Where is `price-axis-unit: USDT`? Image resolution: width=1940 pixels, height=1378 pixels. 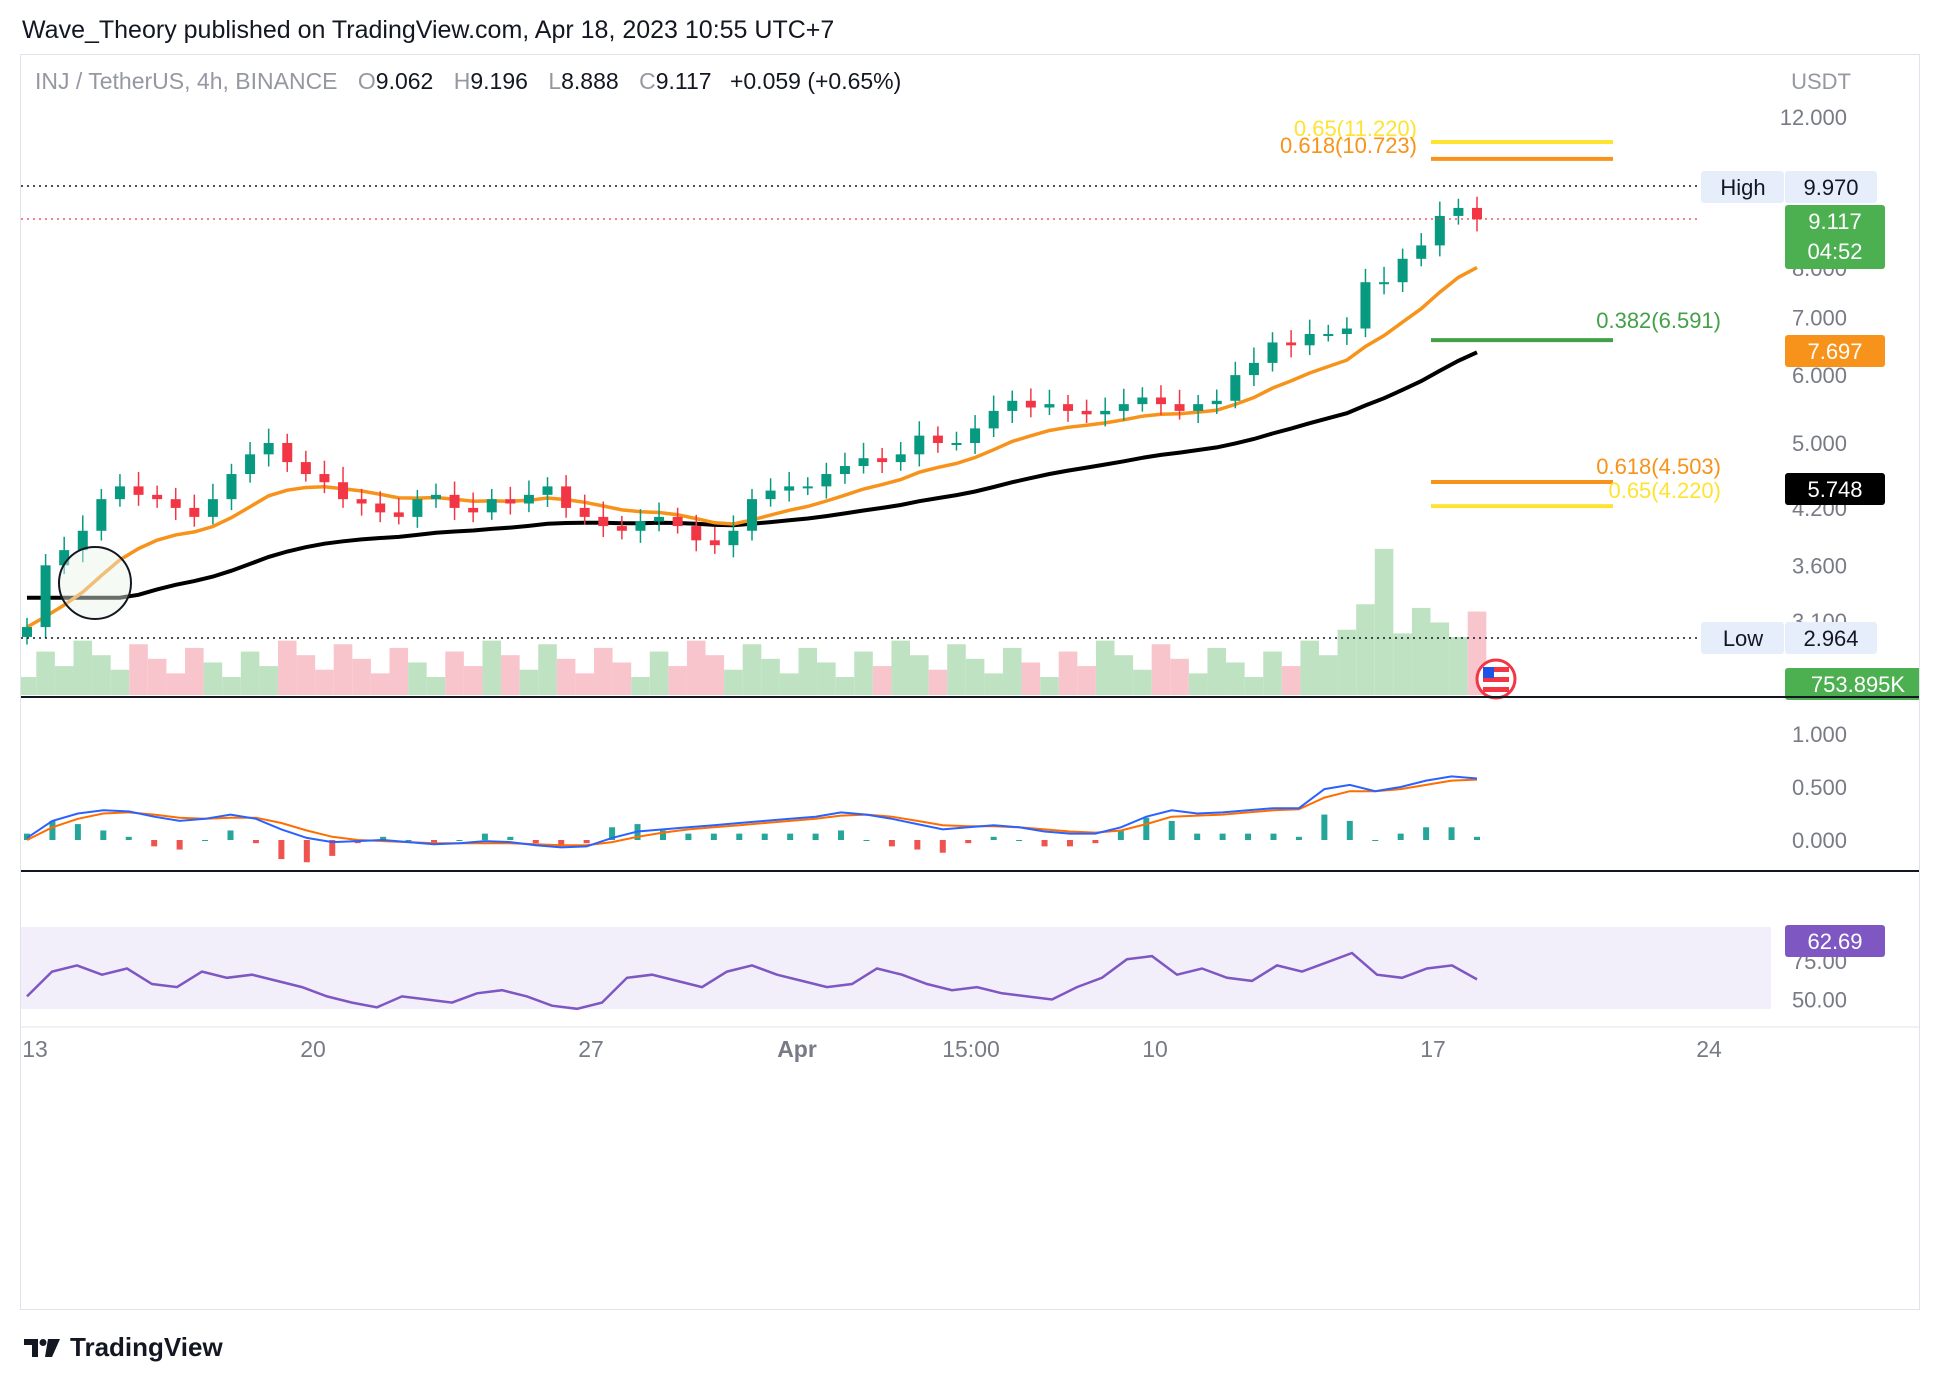
price-axis-unit: USDT is located at coordinates (1821, 81).